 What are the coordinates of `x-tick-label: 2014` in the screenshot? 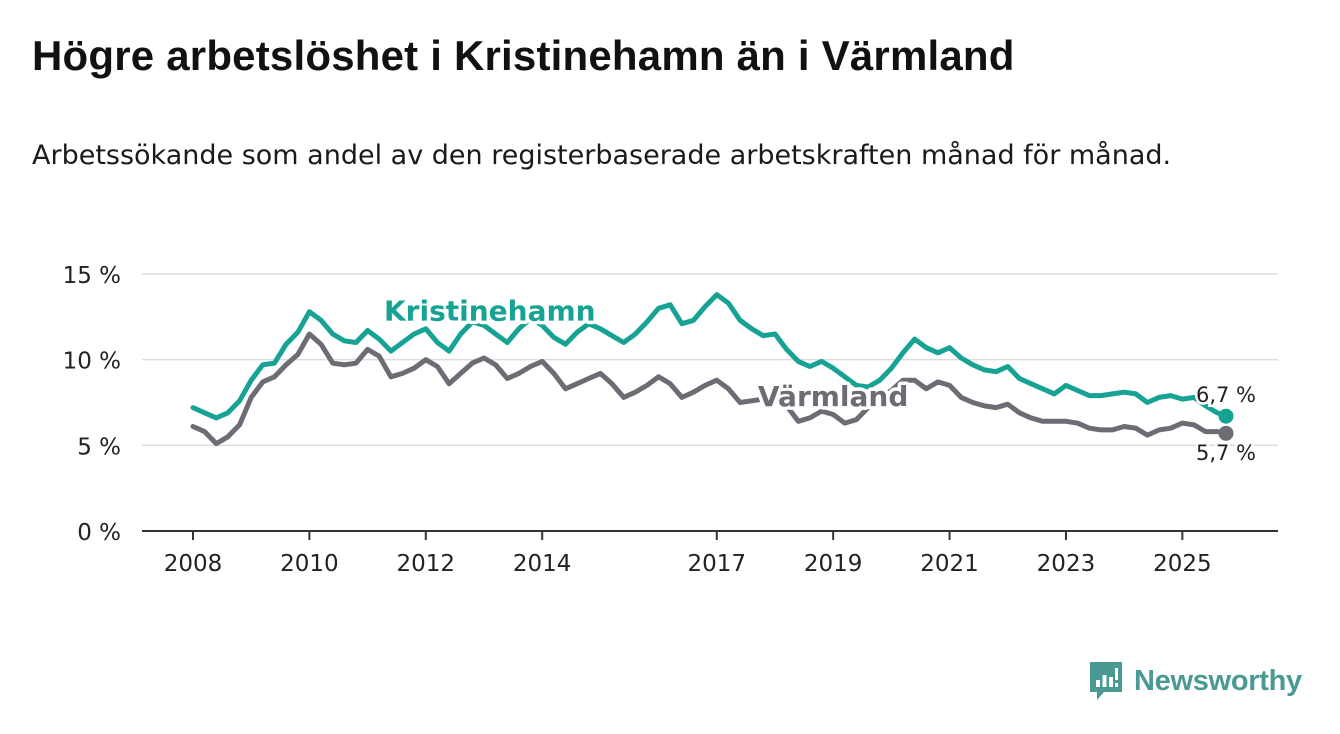 It's located at (542, 564).